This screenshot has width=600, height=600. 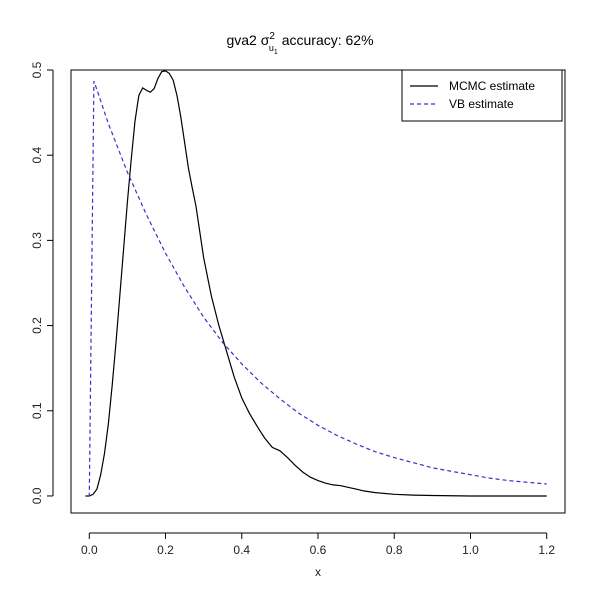 What do you see at coordinates (37, 155) in the screenshot?
I see `y-tick-label: 0.4` at bounding box center [37, 155].